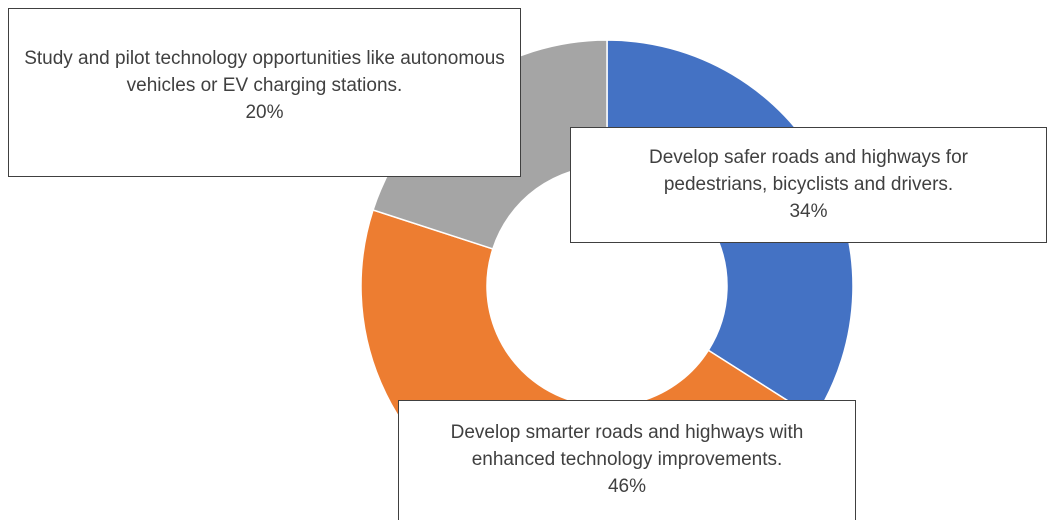 This screenshot has height=520, width=1049. I want to click on value-label: 46%, so click(627, 486).